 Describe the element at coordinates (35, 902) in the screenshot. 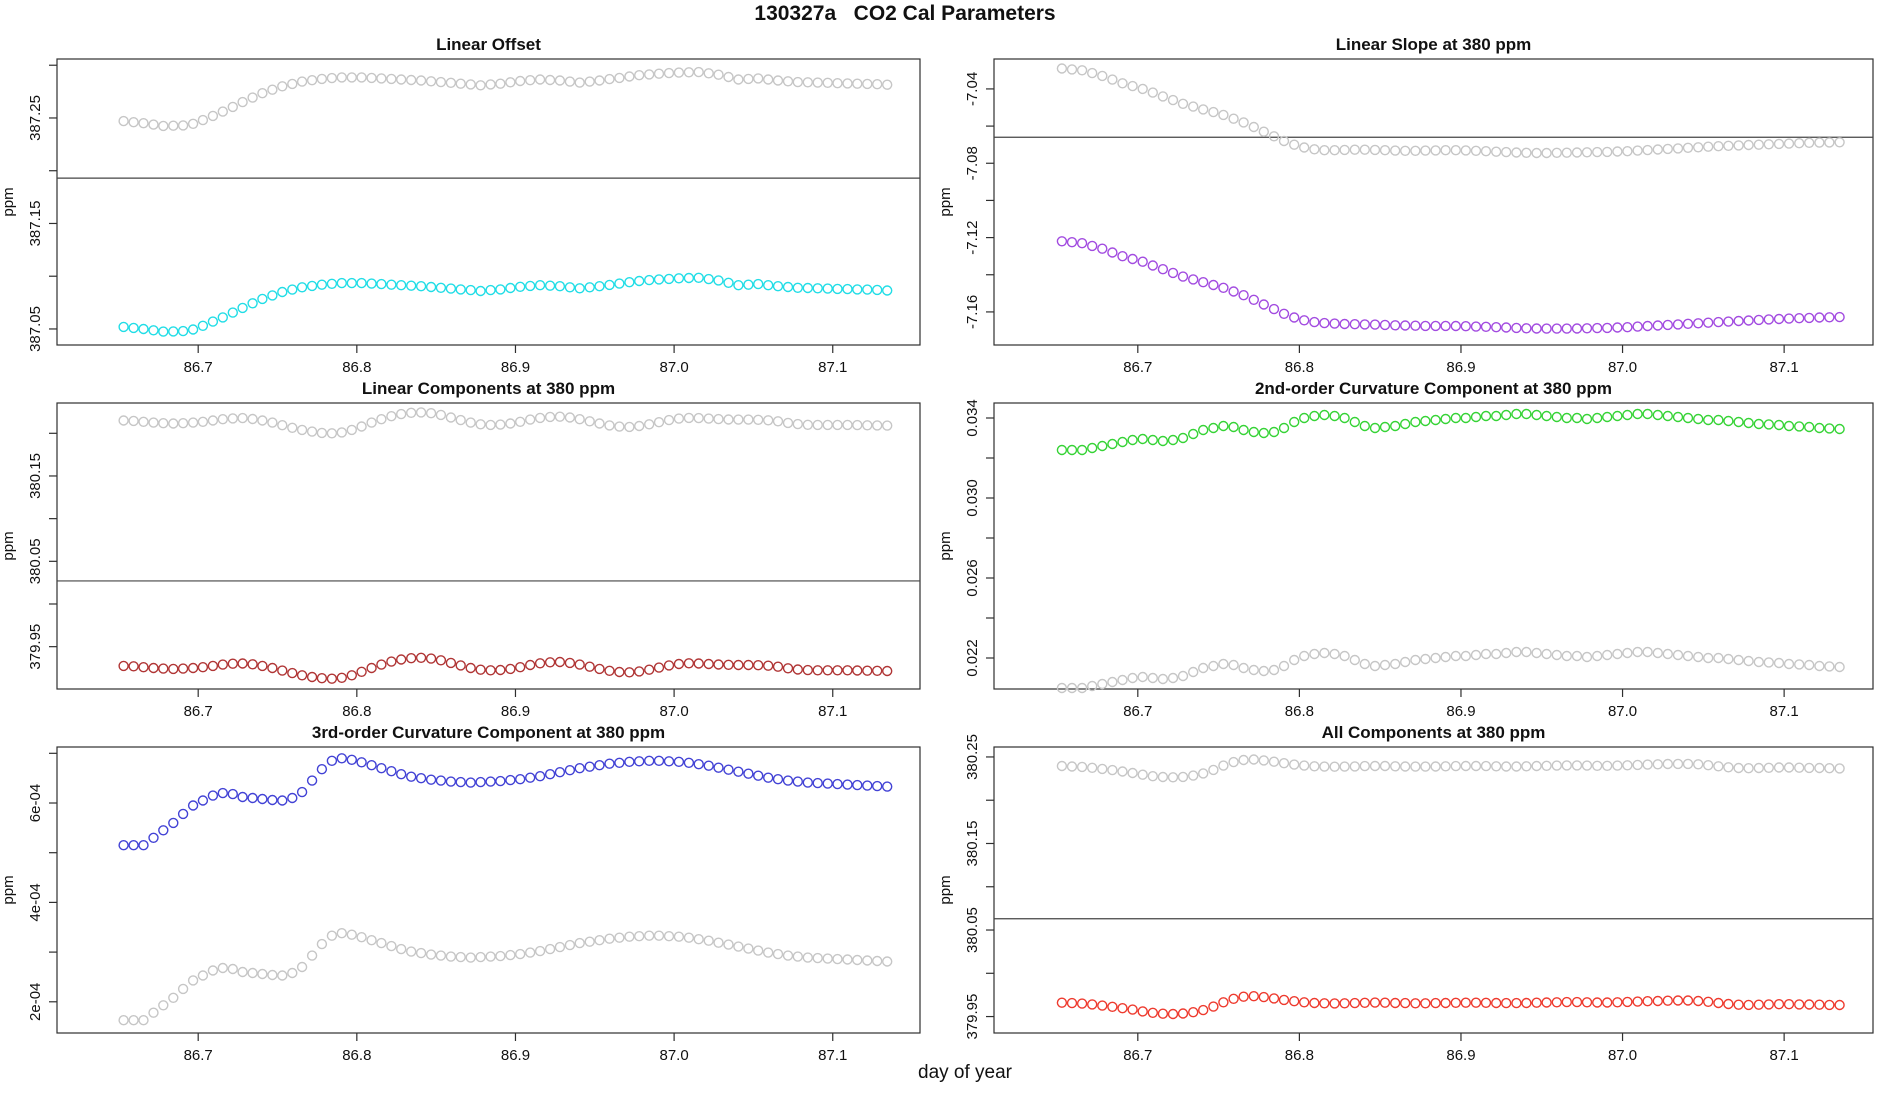

I see `y-tick-label: 4e-04` at that location.